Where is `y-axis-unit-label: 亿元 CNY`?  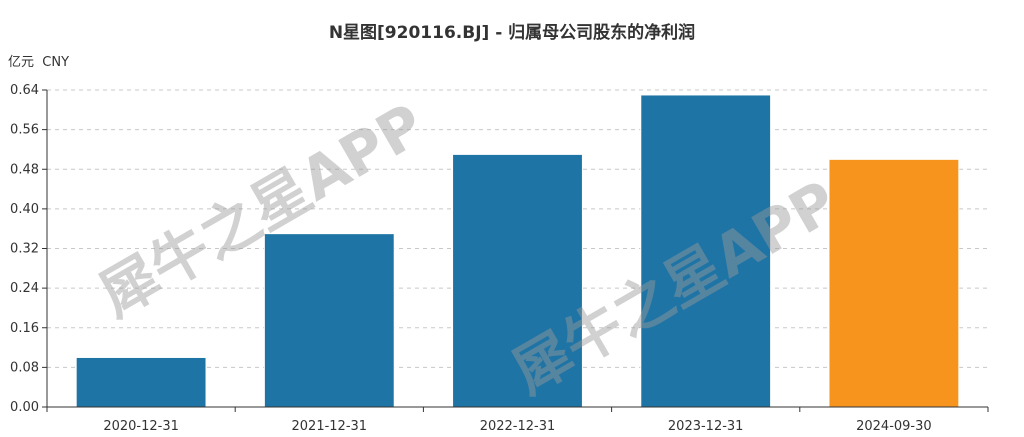
y-axis-unit-label: 亿元 CNY is located at coordinates (38, 62).